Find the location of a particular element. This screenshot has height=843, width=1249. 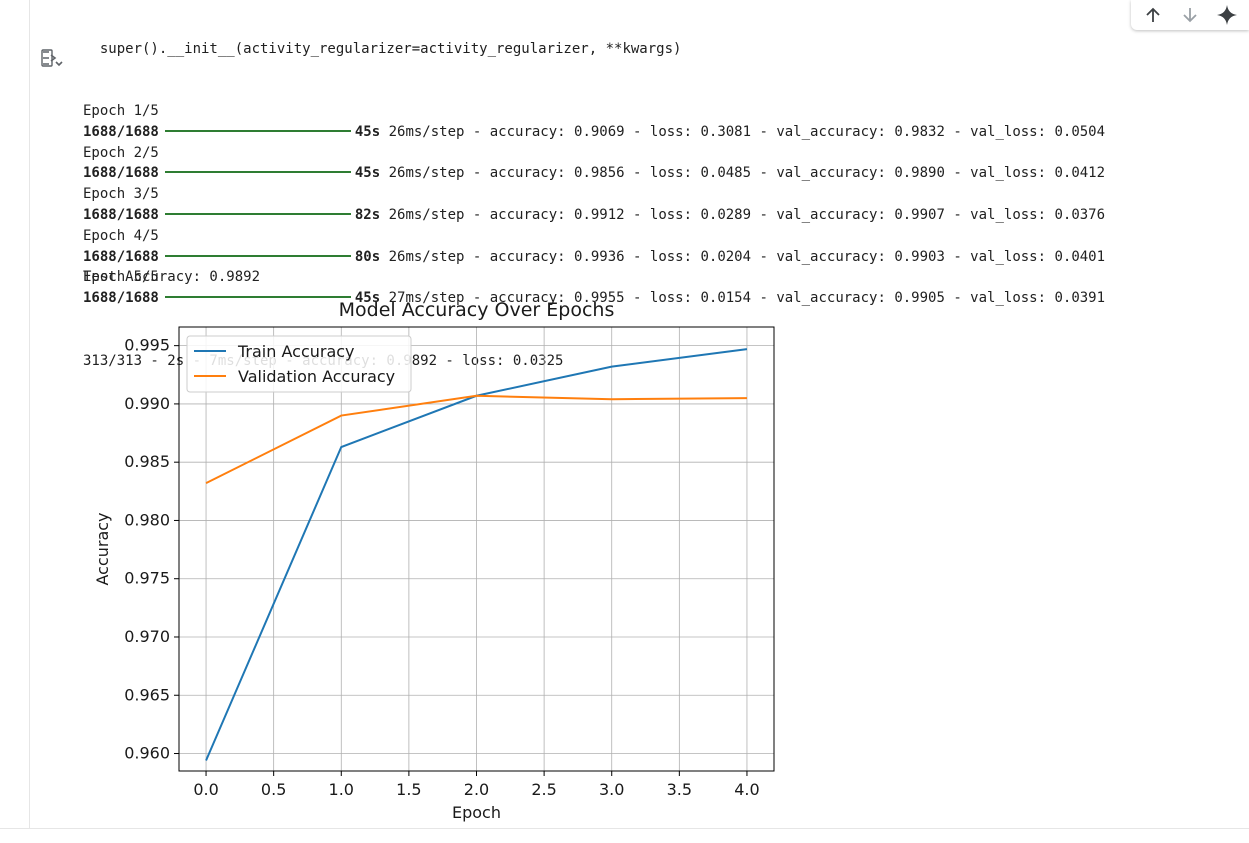

y-tick-label: 0.975 is located at coordinates (147, 578).